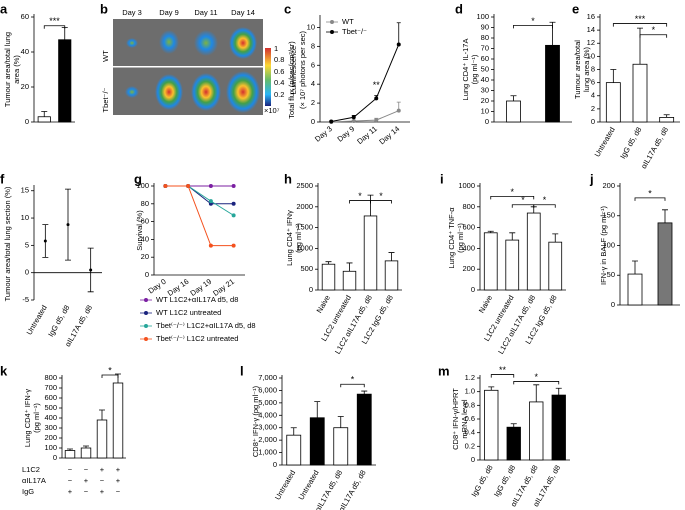  I want to click on panel-label: g, so click(138, 178).